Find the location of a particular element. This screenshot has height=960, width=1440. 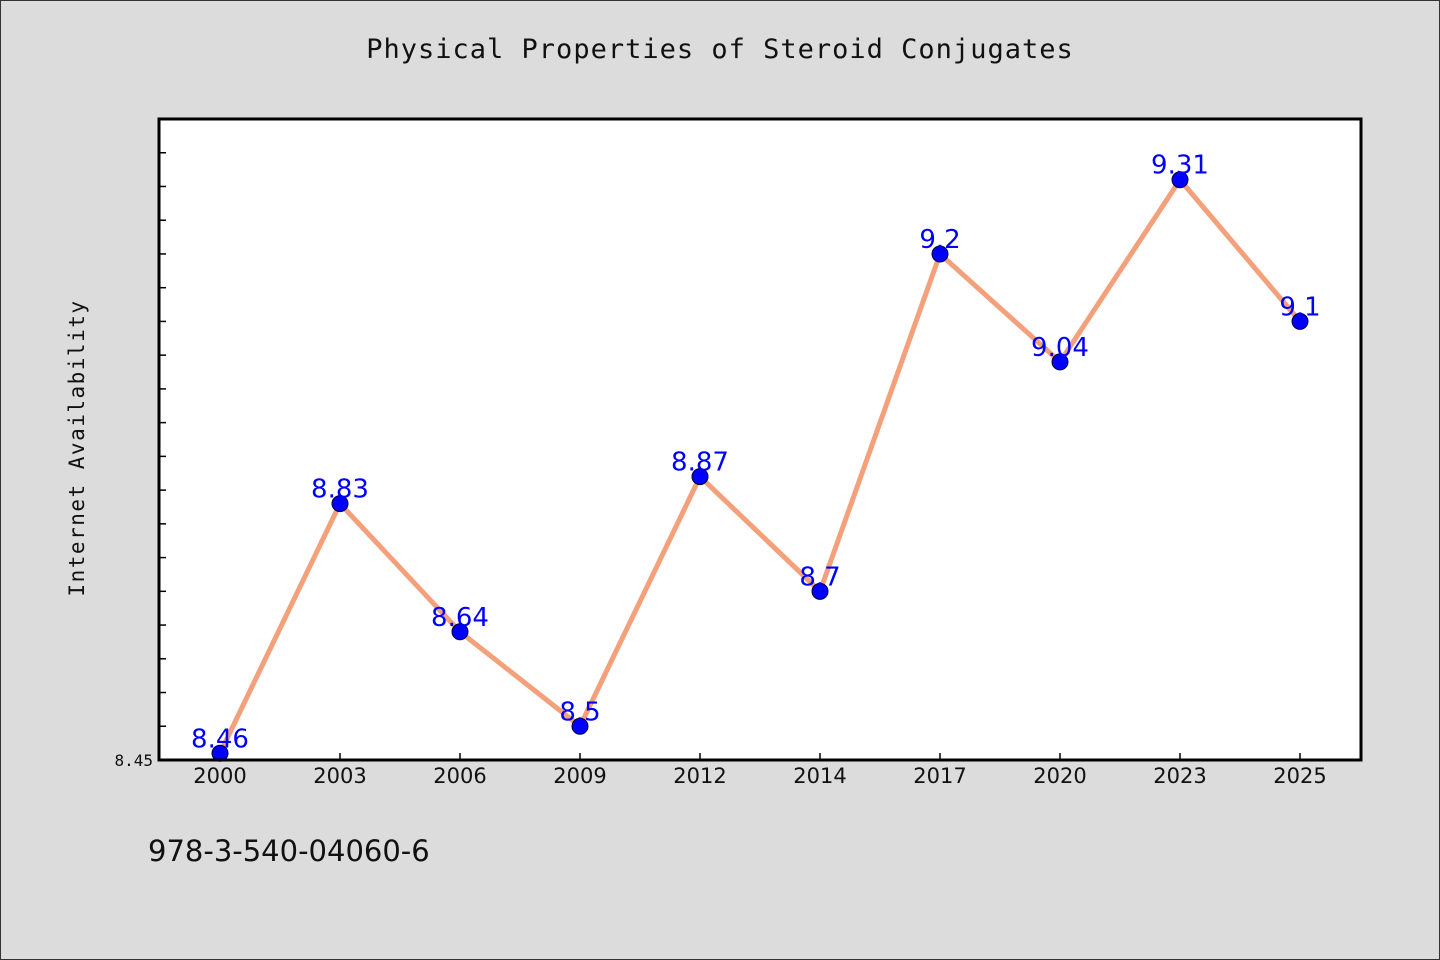

data-label: 8.87 is located at coordinates (700, 463).